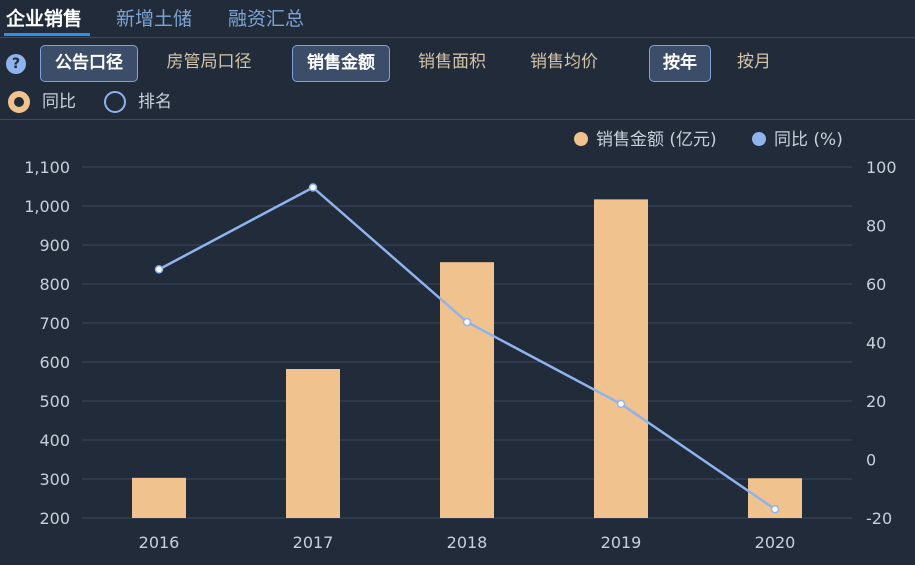  I want to click on left-axis-tick-label: 300, so click(54, 479).